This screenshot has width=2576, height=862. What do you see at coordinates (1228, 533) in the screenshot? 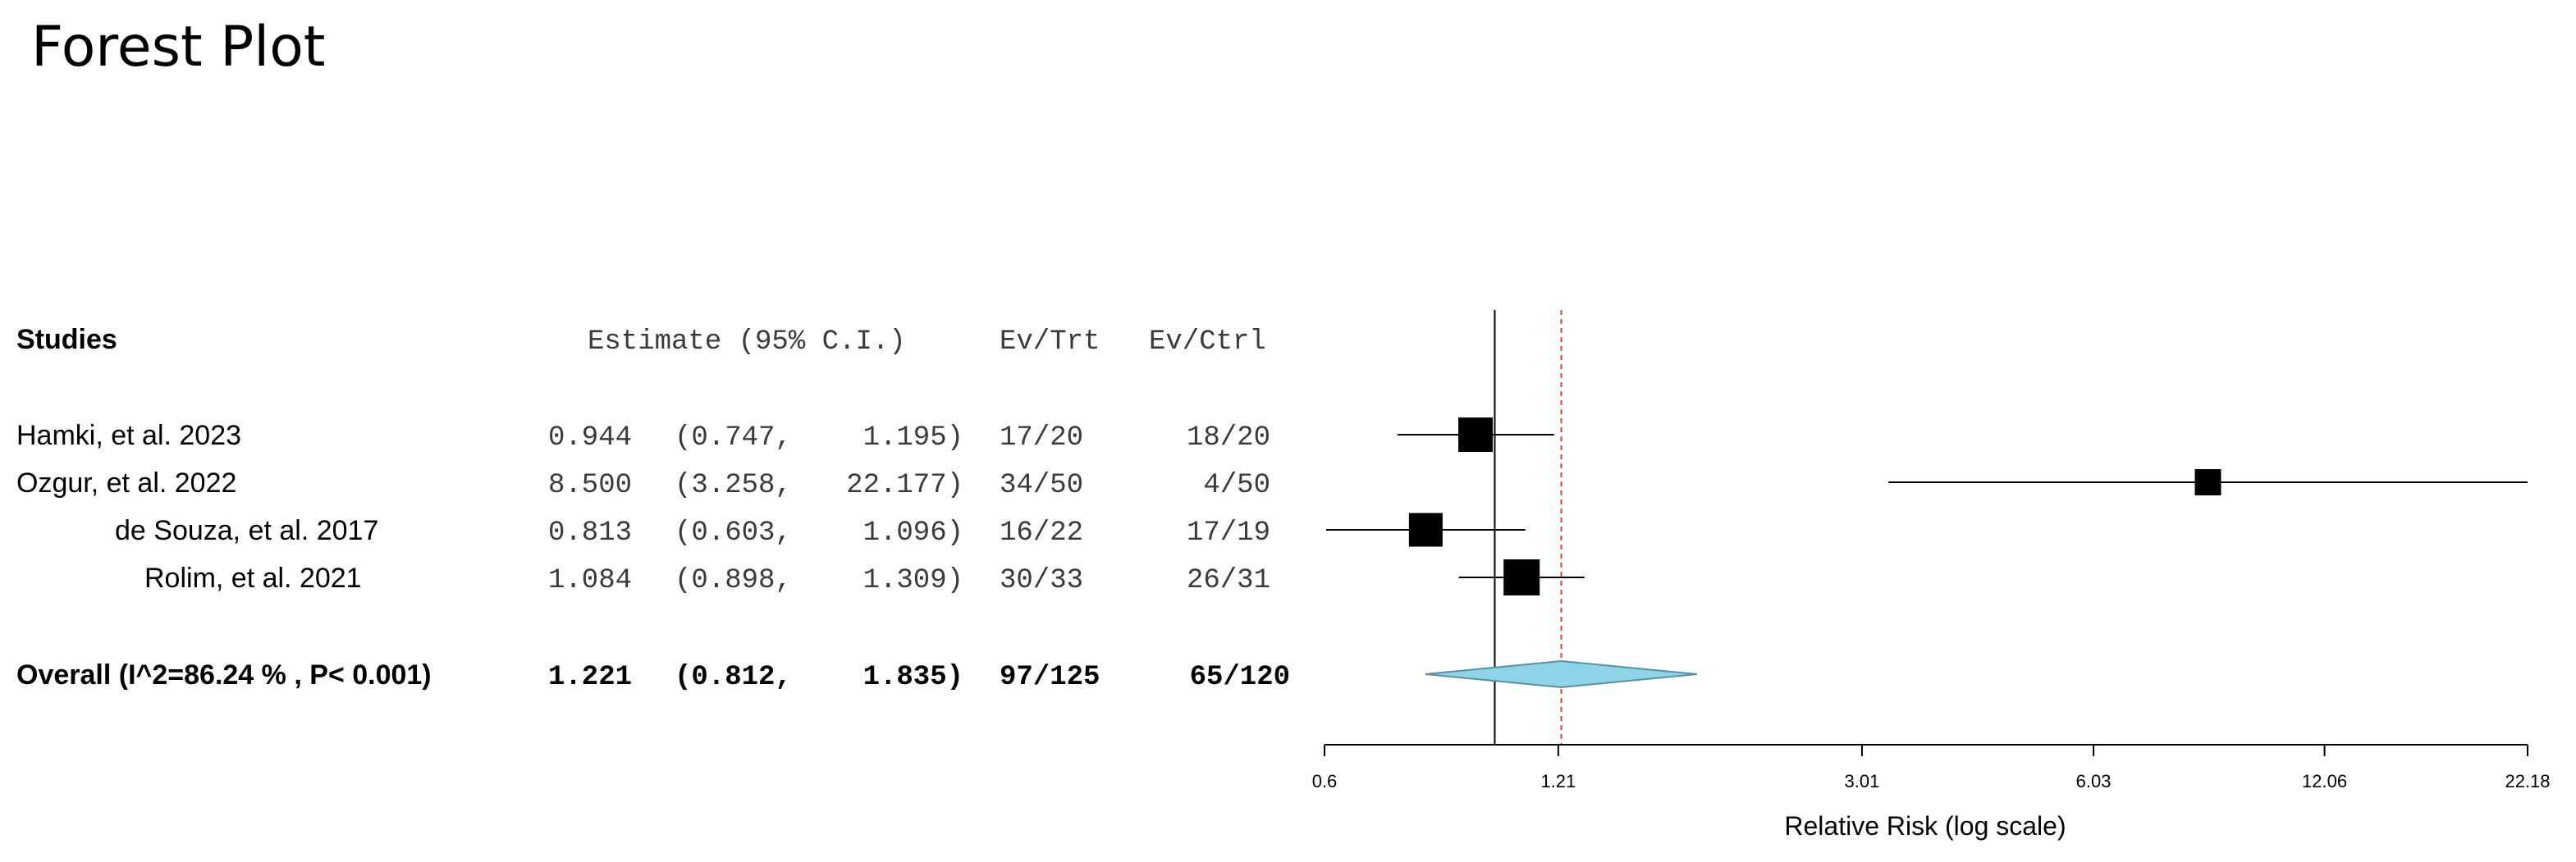
I see `study-ev-ctrl: 17/19` at bounding box center [1228, 533].